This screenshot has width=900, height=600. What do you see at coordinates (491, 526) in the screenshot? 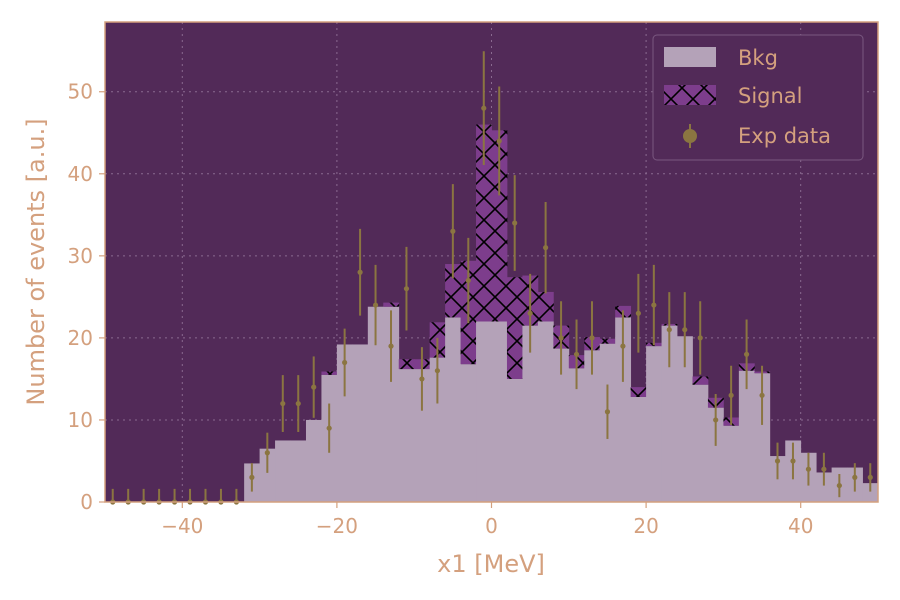
I see `x-tick-label: 0` at bounding box center [491, 526].